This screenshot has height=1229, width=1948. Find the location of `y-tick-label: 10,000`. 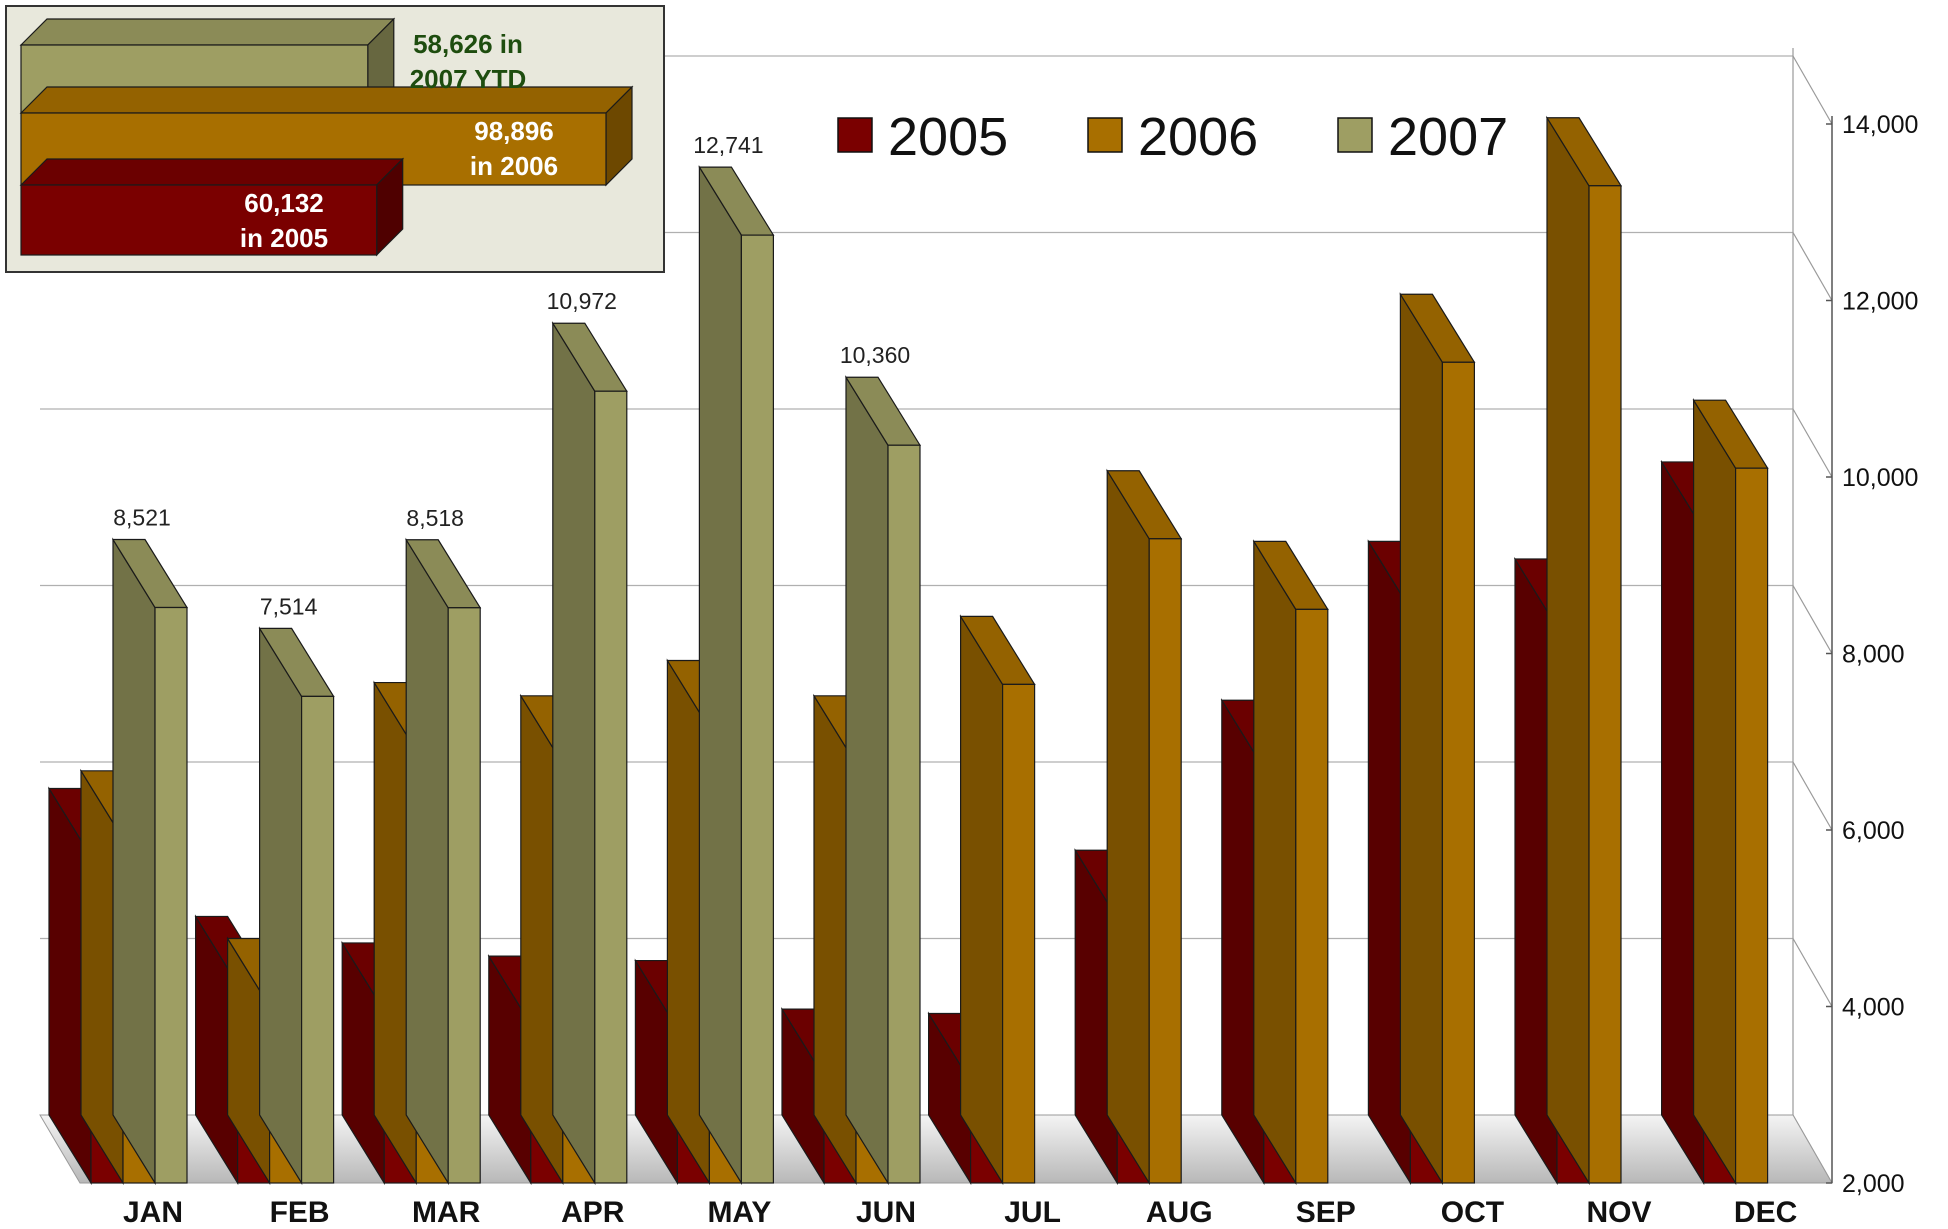

y-tick-label: 10,000 is located at coordinates (1880, 478).